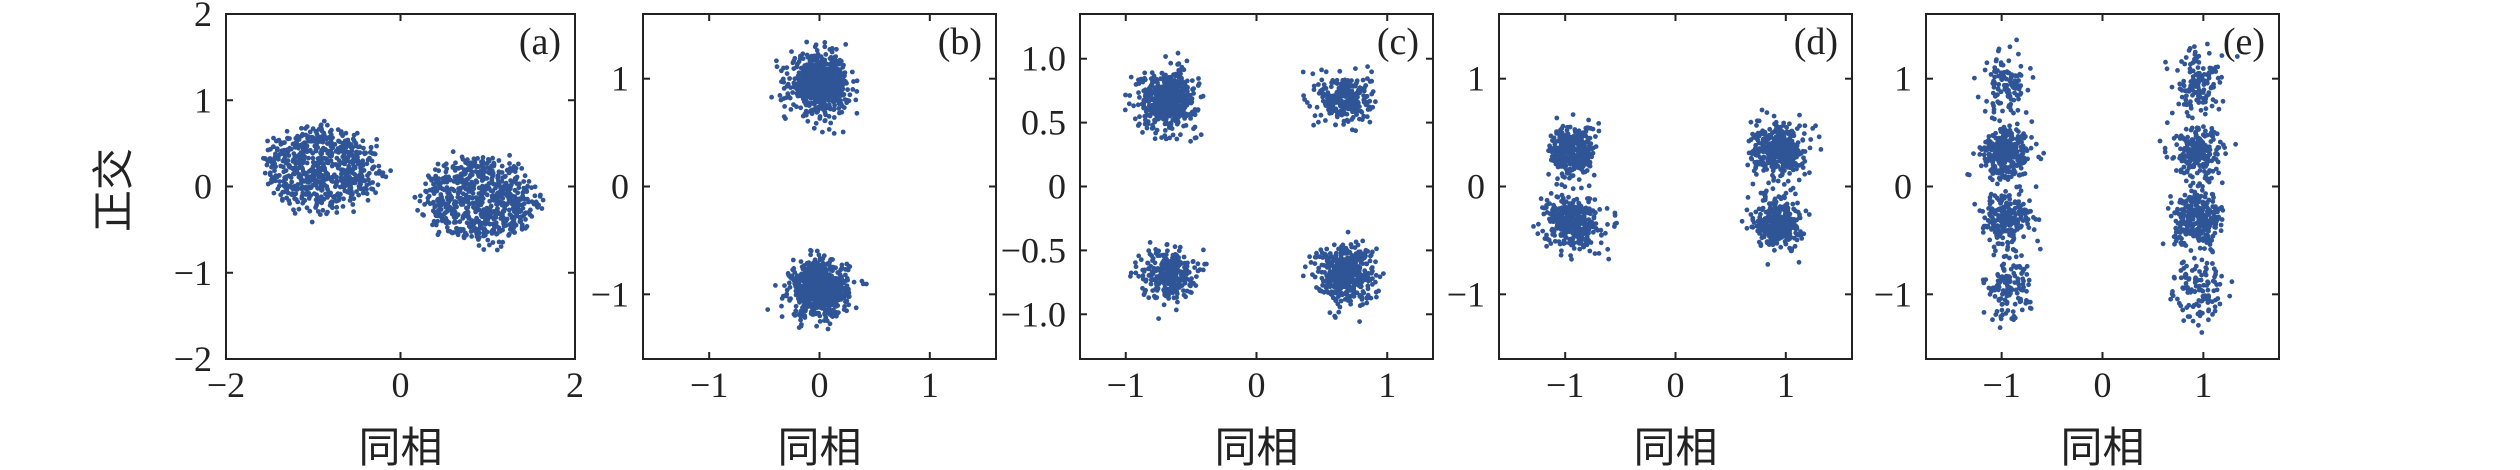 The height and width of the screenshot is (470, 2520). Describe the element at coordinates (620, 187) in the screenshot. I see `y-tick-label: 0` at that location.